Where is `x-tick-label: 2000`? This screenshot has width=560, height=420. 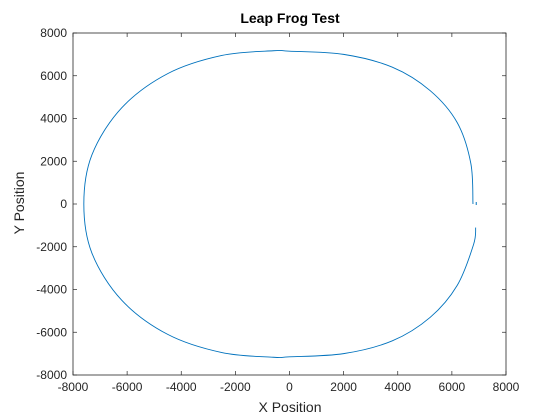
x-tick-label: 2000 is located at coordinates (343, 387).